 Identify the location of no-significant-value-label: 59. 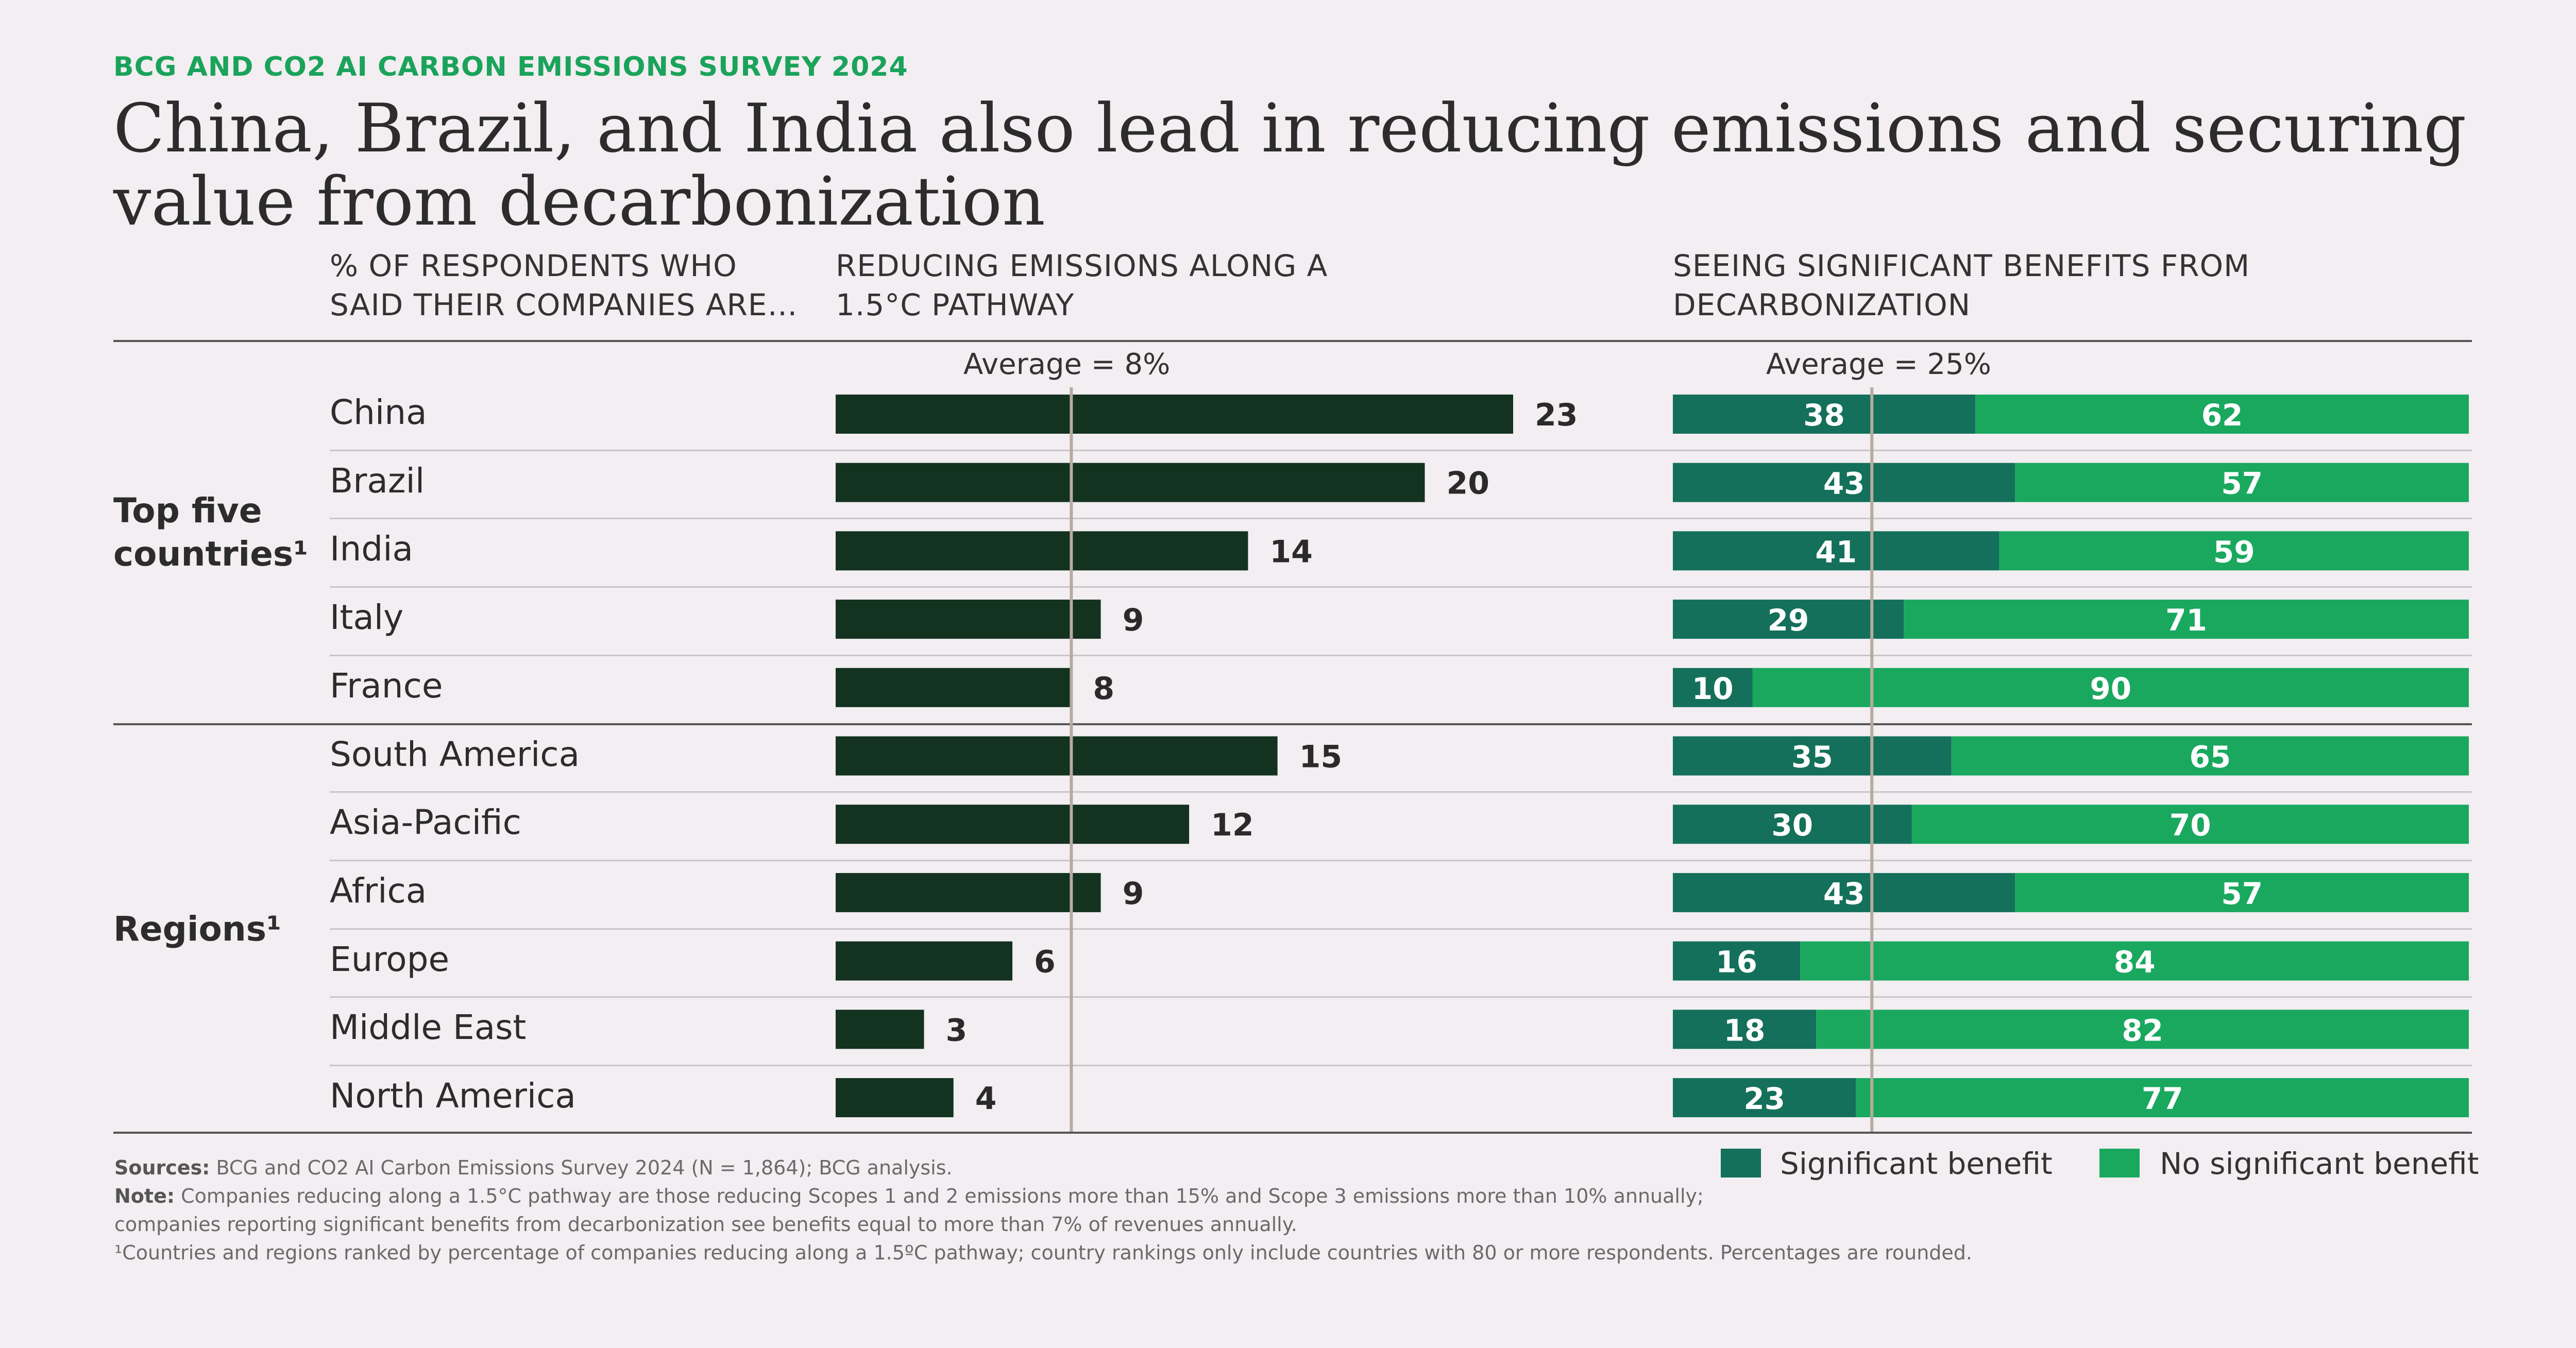
(2234, 551).